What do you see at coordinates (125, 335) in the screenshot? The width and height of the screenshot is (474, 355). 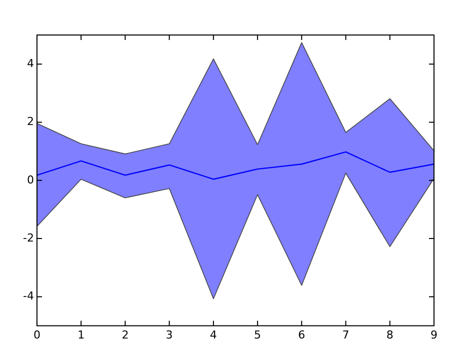 I see `x-tick-label: 2` at bounding box center [125, 335].